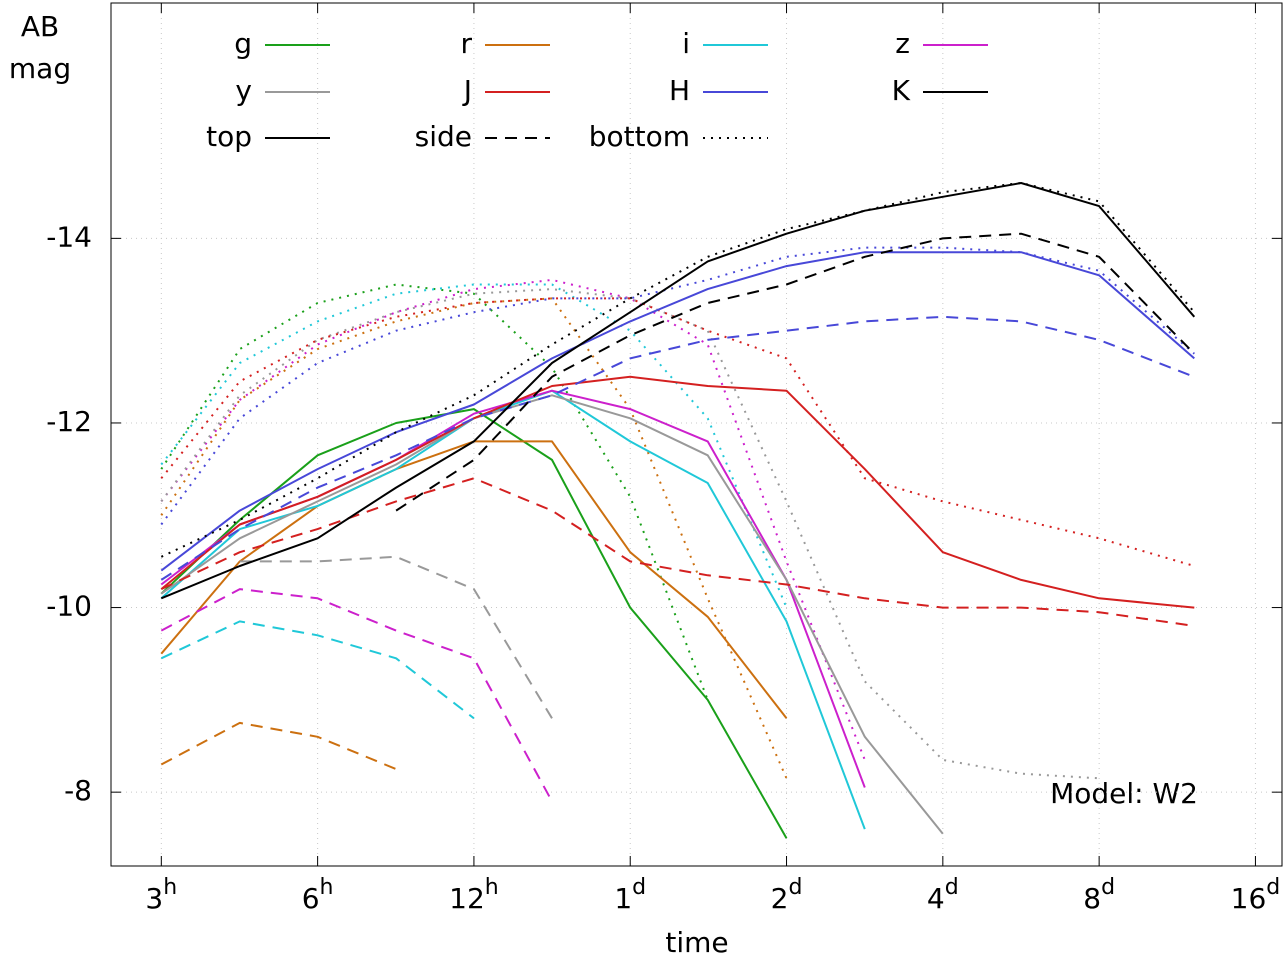 This screenshot has height=962, width=1287. What do you see at coordinates (623, 898) in the screenshot?
I see `x-tick-number: 1` at bounding box center [623, 898].